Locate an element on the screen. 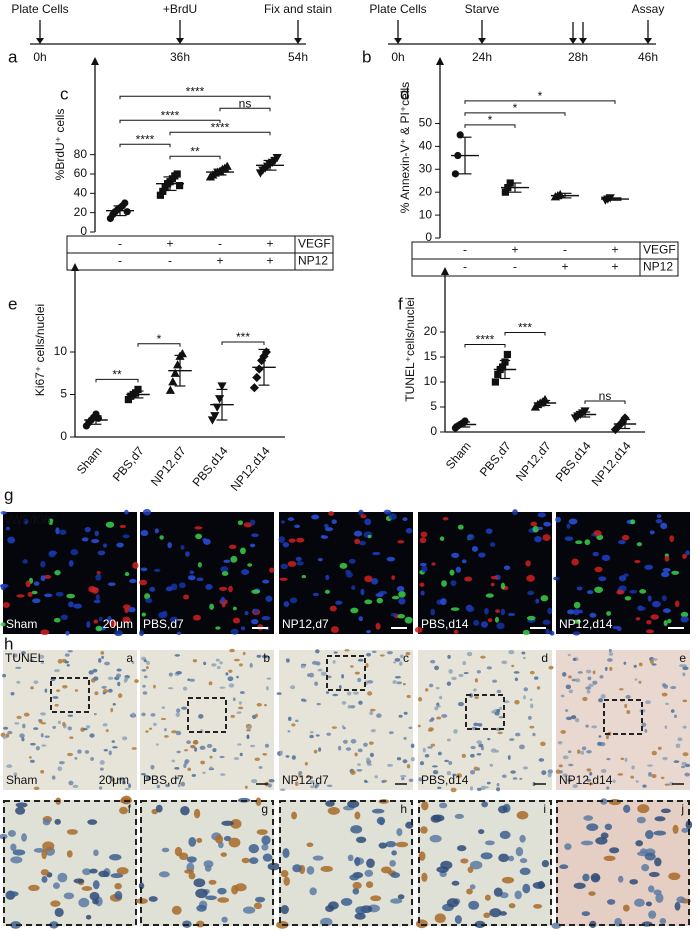 The height and width of the screenshot is (931, 700). data-point is located at coordinates (254, 388).